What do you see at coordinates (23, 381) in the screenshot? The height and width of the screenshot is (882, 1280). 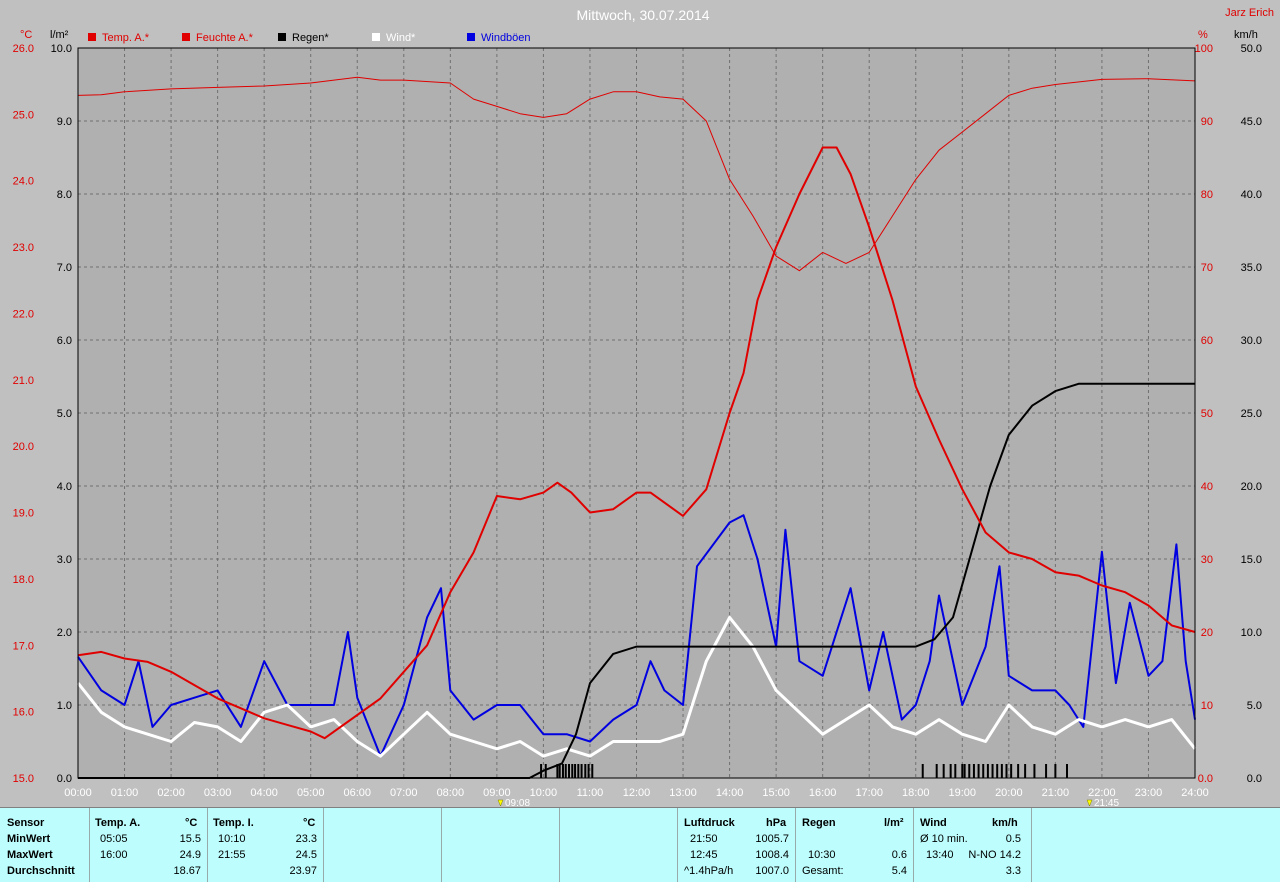 I see `temp-tick-label: 21.0` at bounding box center [23, 381].